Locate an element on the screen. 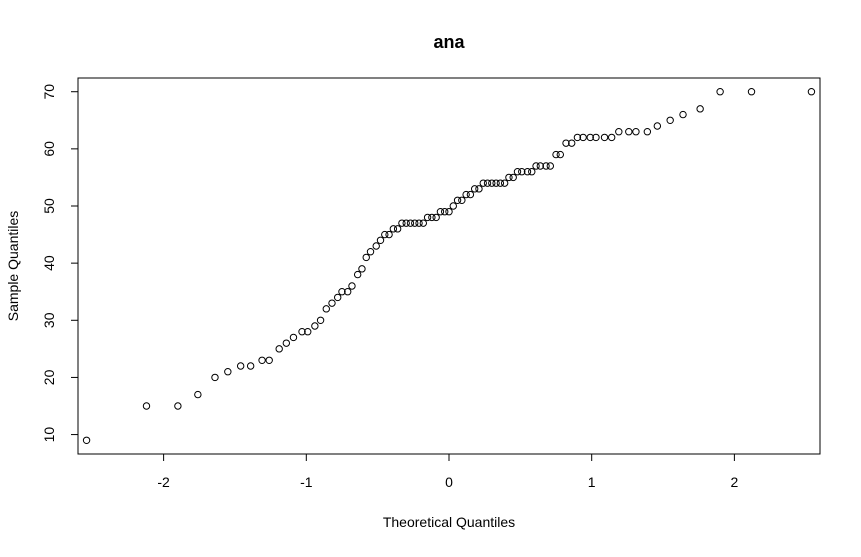  y-axis-label: Sample Quantiles is located at coordinates (13, 266).